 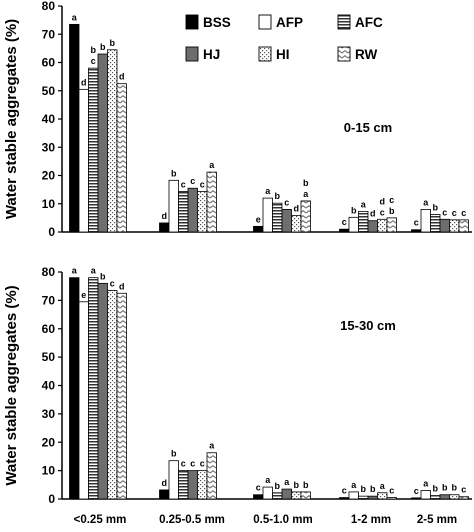 What do you see at coordinates (344, 54) in the screenshot?
I see `legend-swatch-rw` at bounding box center [344, 54].